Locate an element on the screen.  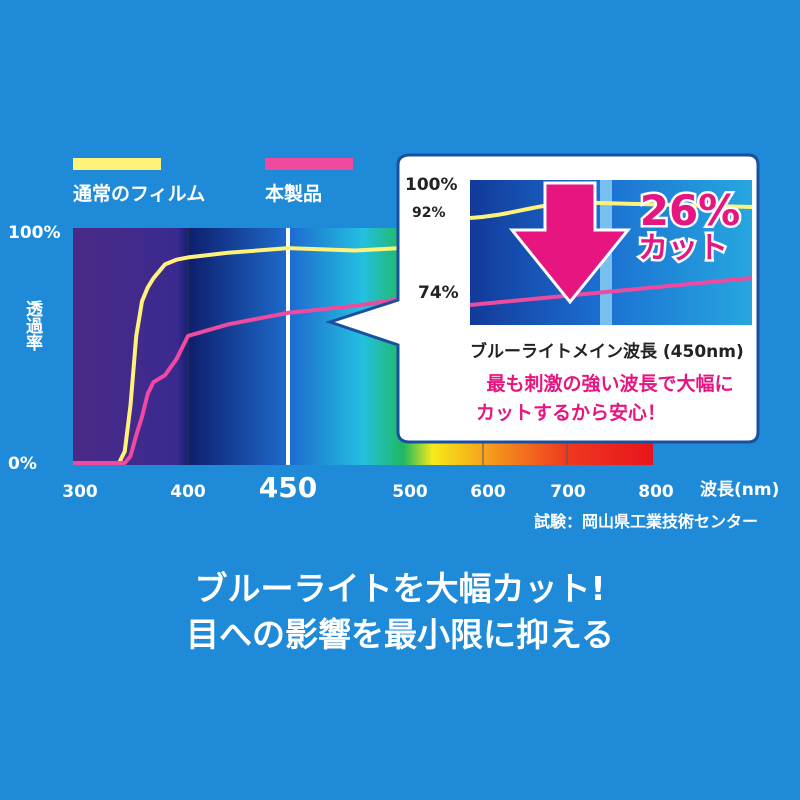
legend-label: 通常のフィルム is located at coordinates (139, 193).